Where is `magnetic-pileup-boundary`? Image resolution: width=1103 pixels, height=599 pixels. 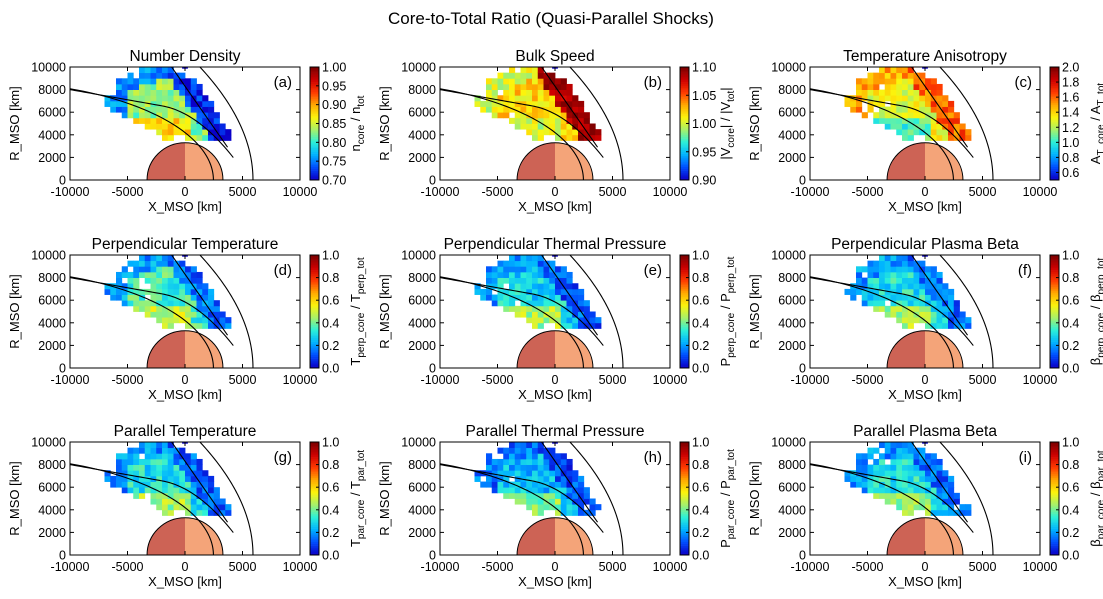
magnetic-pileup-boundary is located at coordinates (882, 322).